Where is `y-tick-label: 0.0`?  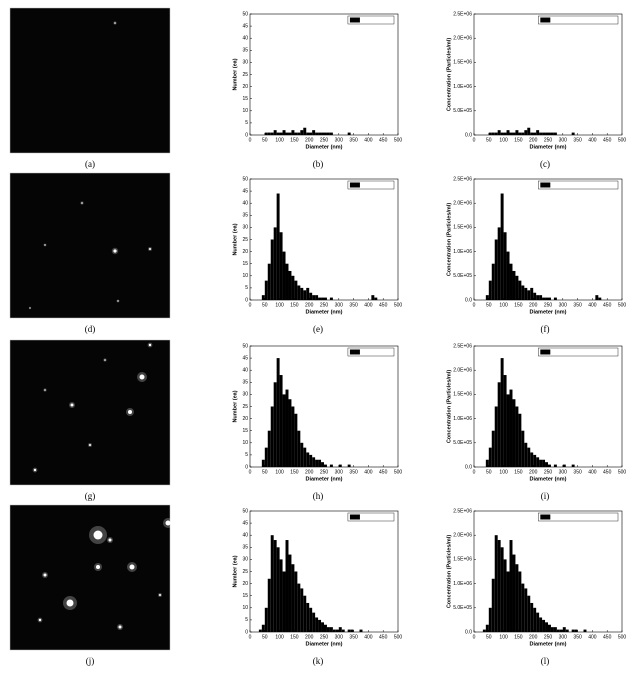 y-tick-label: 0.0 is located at coordinates (468, 467).